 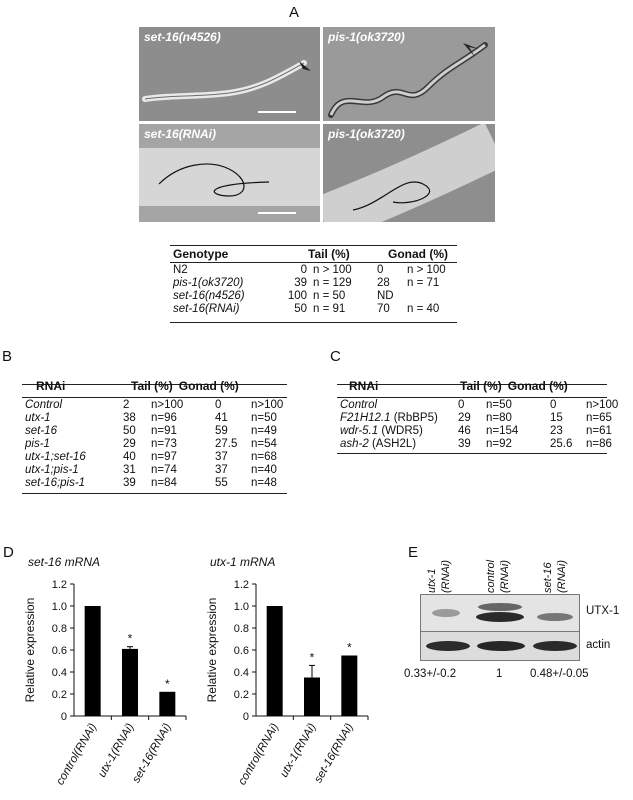 I want to click on table-b-top-rule, so click(x=154, y=384).